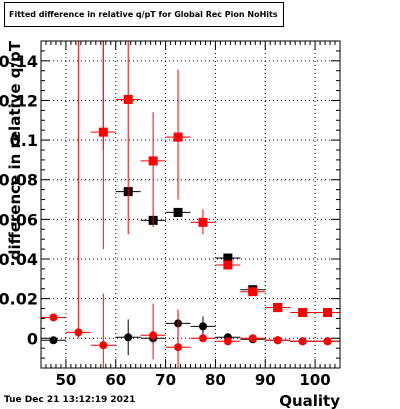 The width and height of the screenshot is (400, 409). I want to click on x-tick-label: 80, so click(215, 380).